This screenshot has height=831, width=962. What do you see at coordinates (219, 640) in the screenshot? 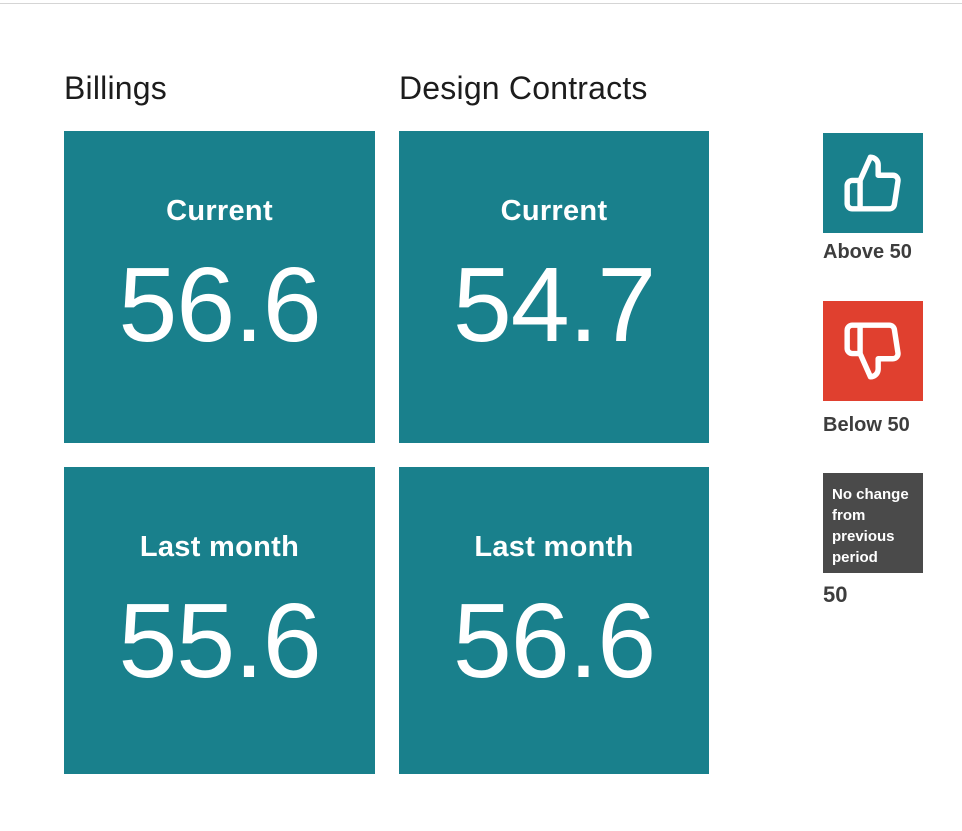
I see `tile-index-value: 55.6` at bounding box center [219, 640].